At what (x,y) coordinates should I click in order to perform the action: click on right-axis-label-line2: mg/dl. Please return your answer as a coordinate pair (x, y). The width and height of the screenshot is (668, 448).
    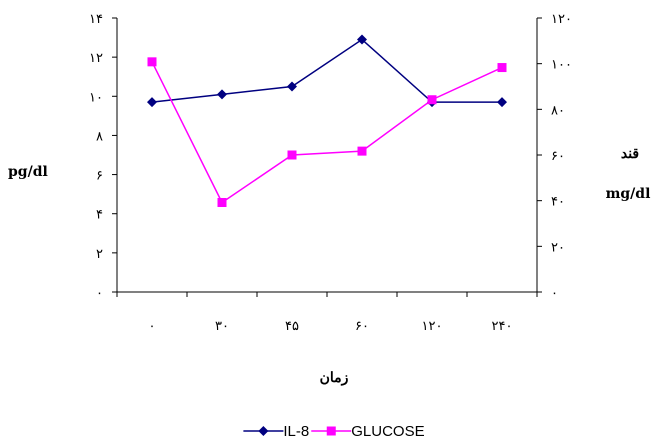
    Looking at the image, I should click on (628, 194).